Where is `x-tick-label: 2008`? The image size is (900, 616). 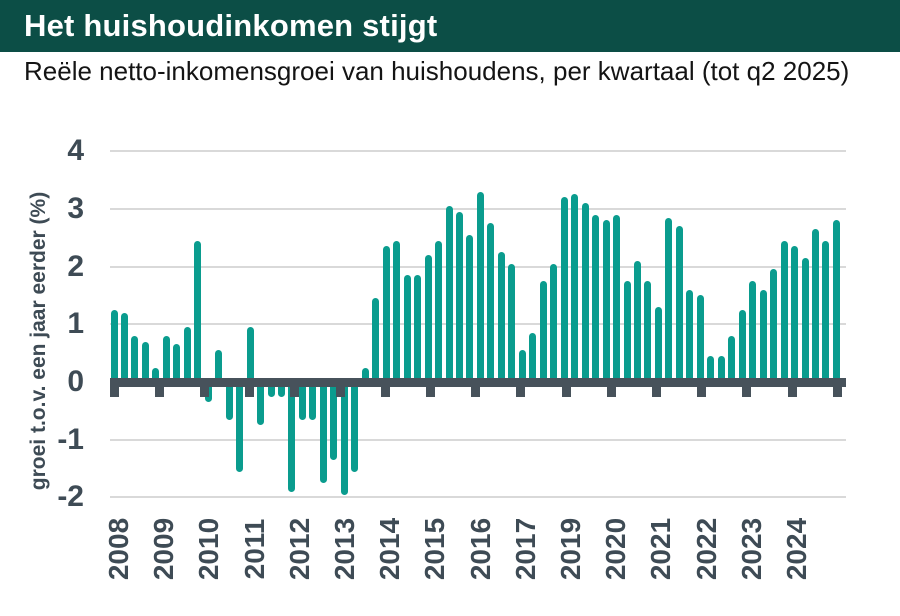
x-tick-label: 2008 is located at coordinates (118, 549).